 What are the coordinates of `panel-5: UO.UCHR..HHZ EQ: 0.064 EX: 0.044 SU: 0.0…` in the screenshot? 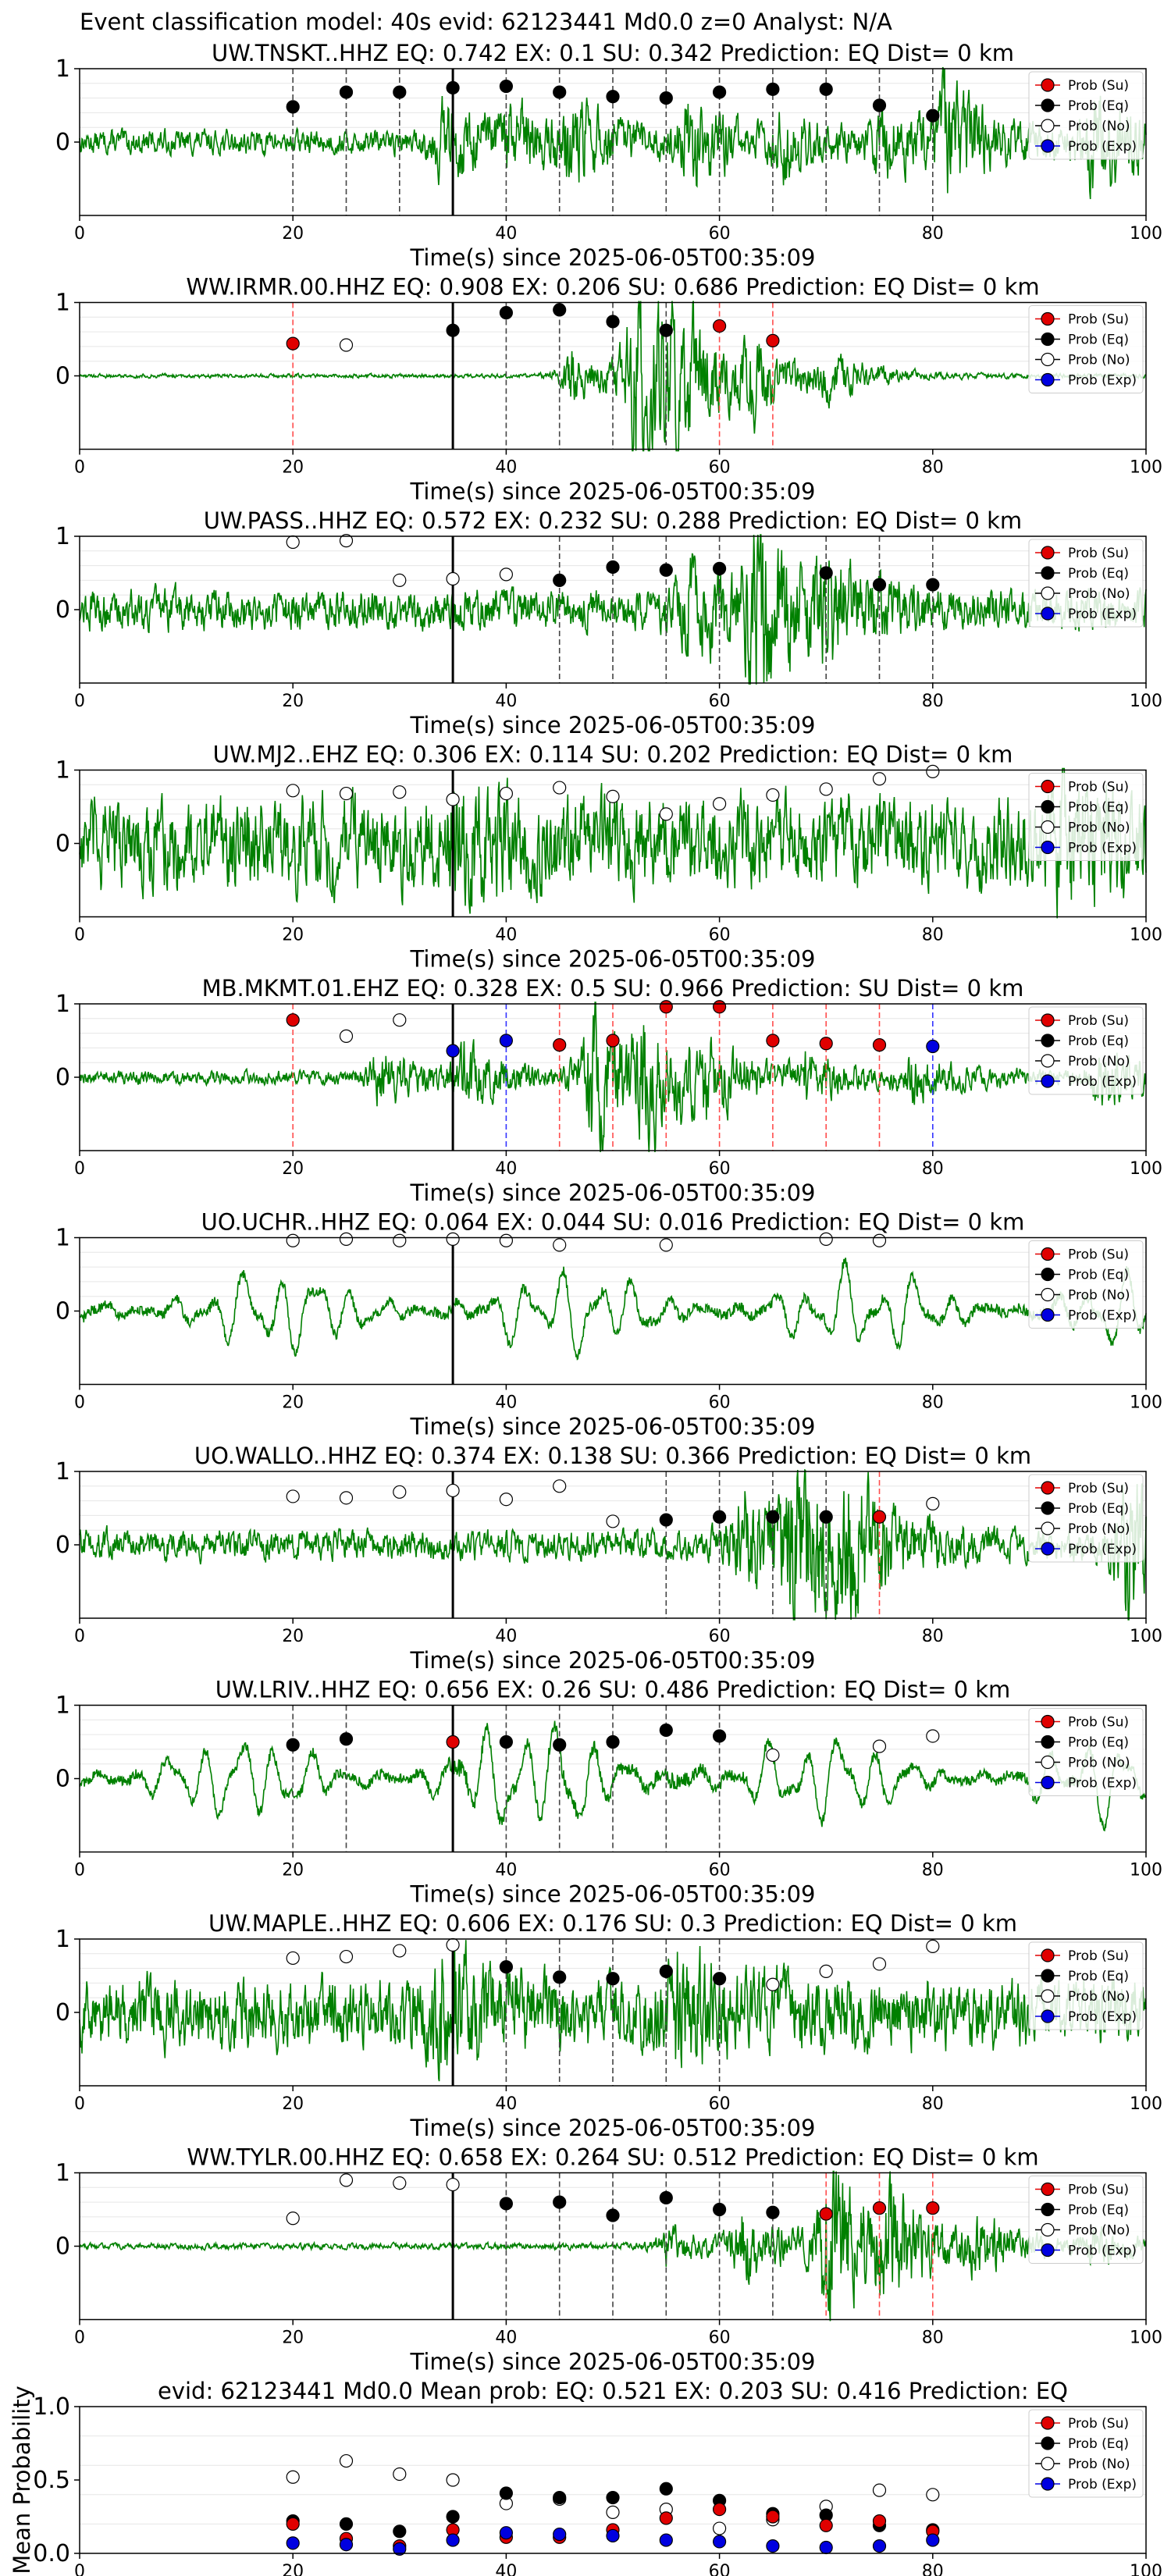 It's located at (608, 1324).